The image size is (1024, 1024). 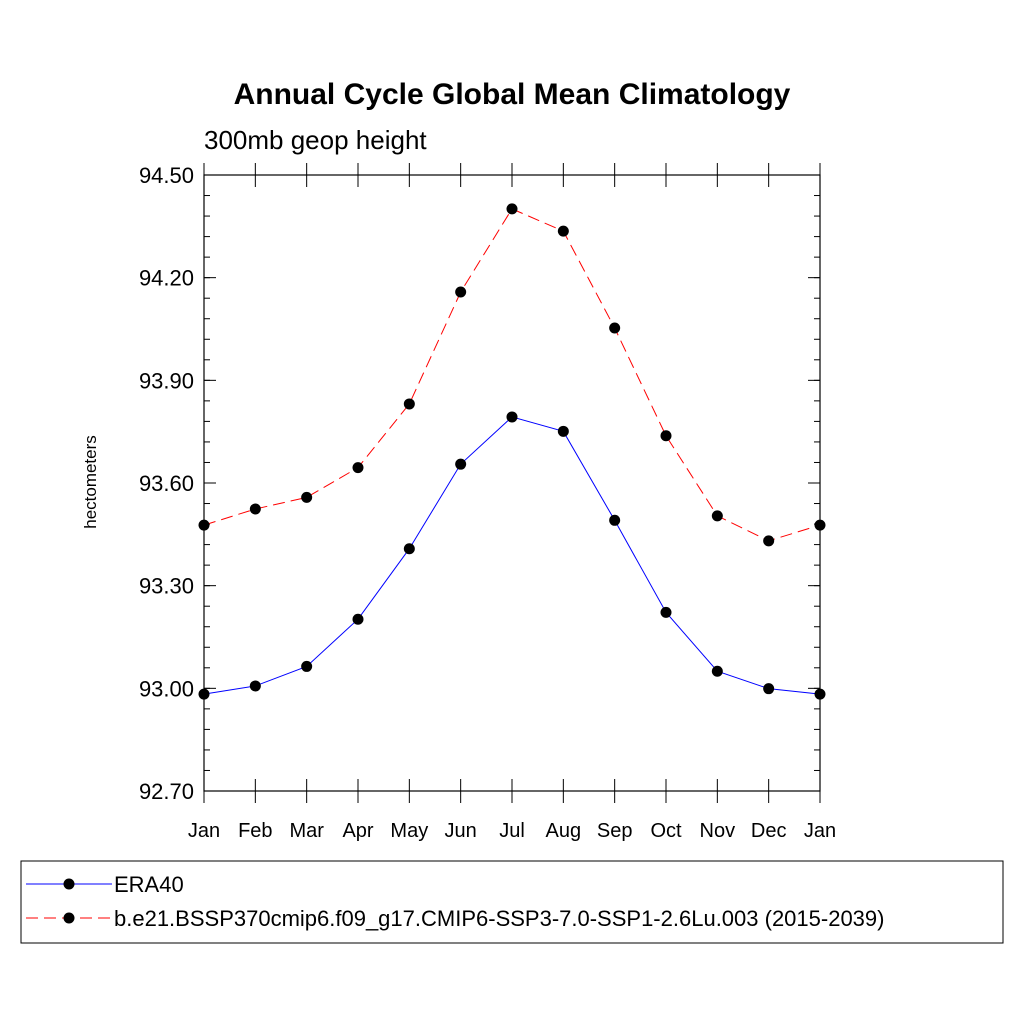 I want to click on x-tick-label: Apr, so click(x=357, y=831).